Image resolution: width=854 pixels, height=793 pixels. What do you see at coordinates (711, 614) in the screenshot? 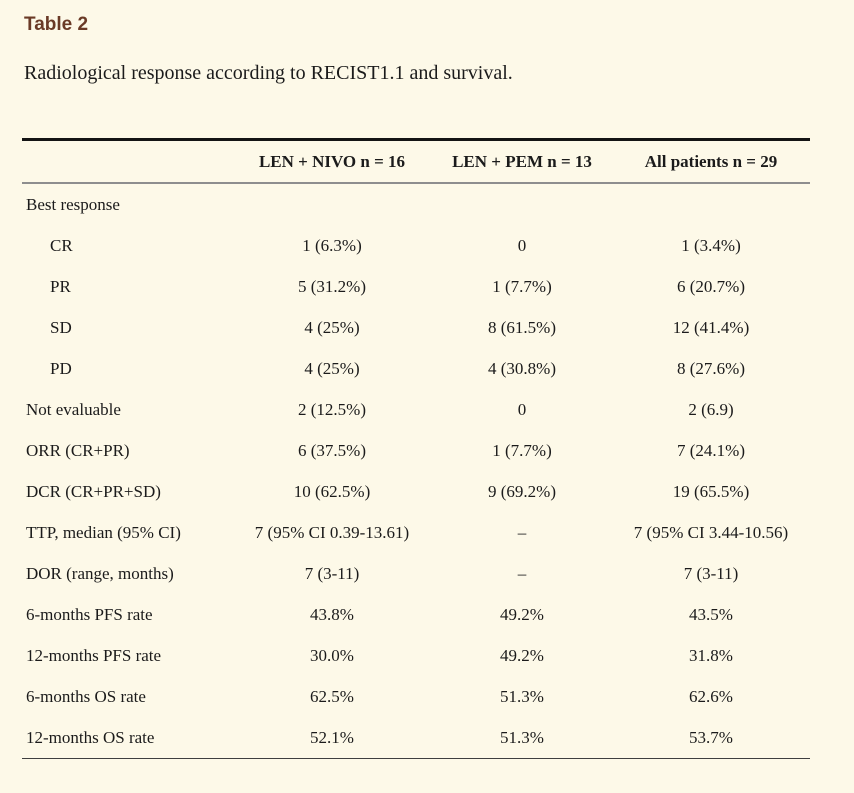
I see `cell: 43.5%` at bounding box center [711, 614].